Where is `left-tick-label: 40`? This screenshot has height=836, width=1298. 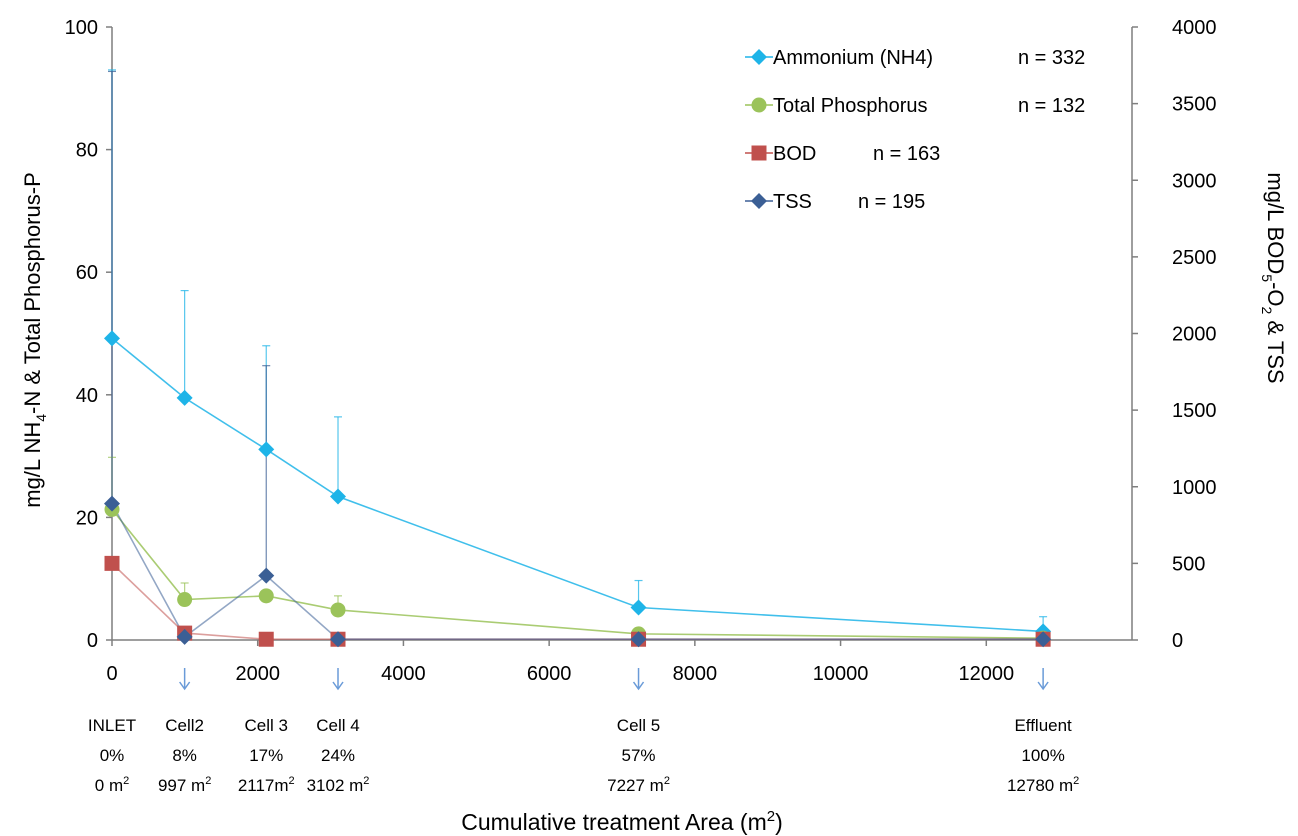
left-tick-label: 40 is located at coordinates (87, 396).